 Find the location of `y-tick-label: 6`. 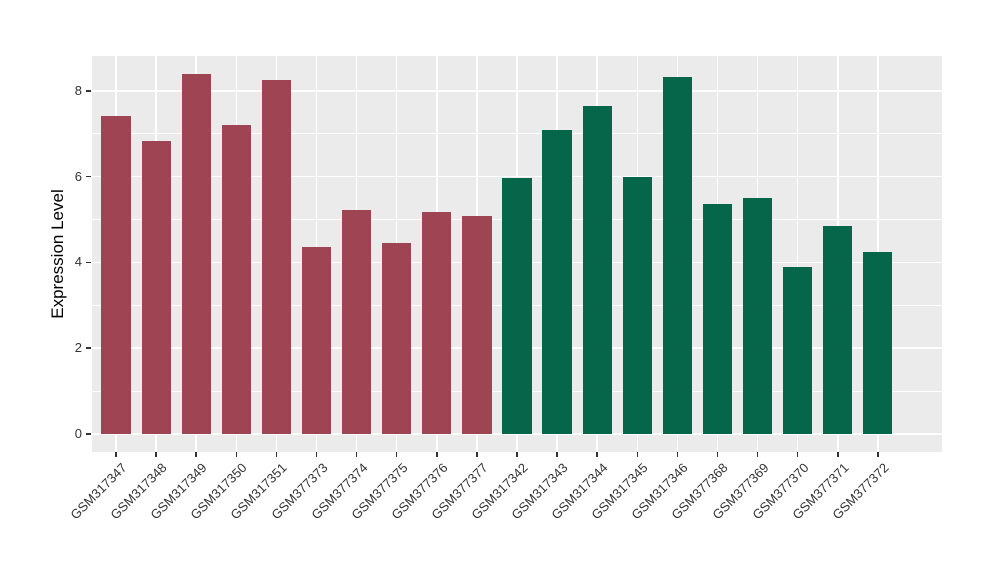

y-tick-label: 6 is located at coordinates (78, 176).